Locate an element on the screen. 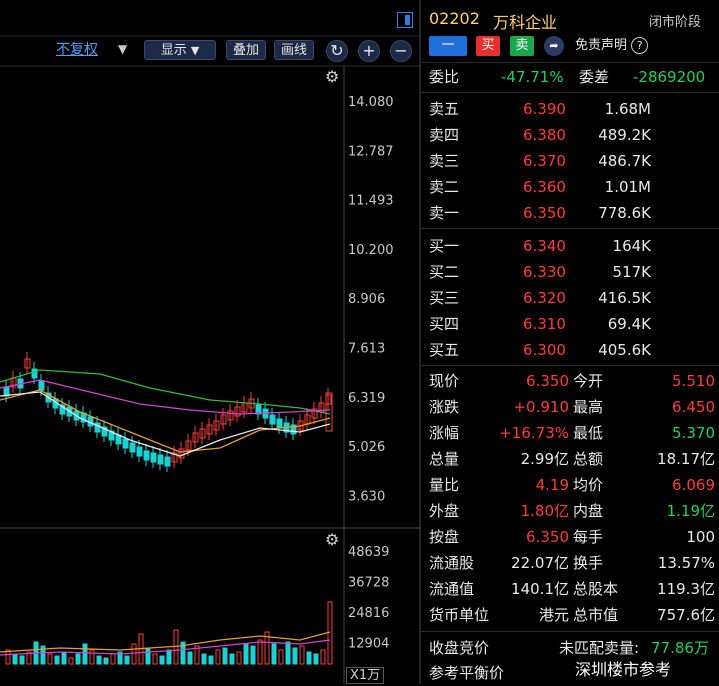 Image resolution: width=719 pixels, height=686 pixels. stat-label: 总量 is located at coordinates (444, 459).